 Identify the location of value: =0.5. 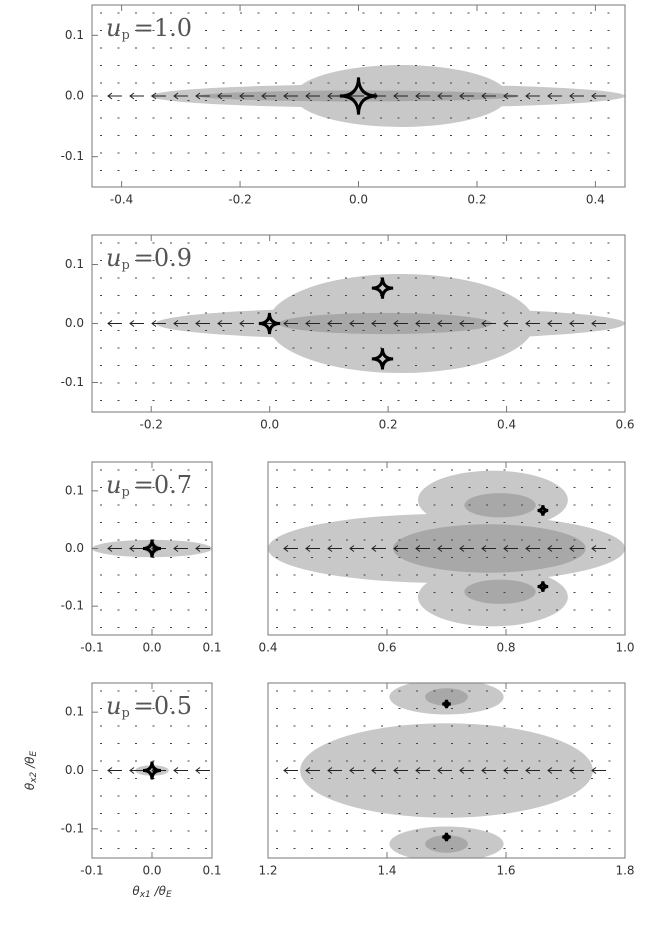
(163, 706).